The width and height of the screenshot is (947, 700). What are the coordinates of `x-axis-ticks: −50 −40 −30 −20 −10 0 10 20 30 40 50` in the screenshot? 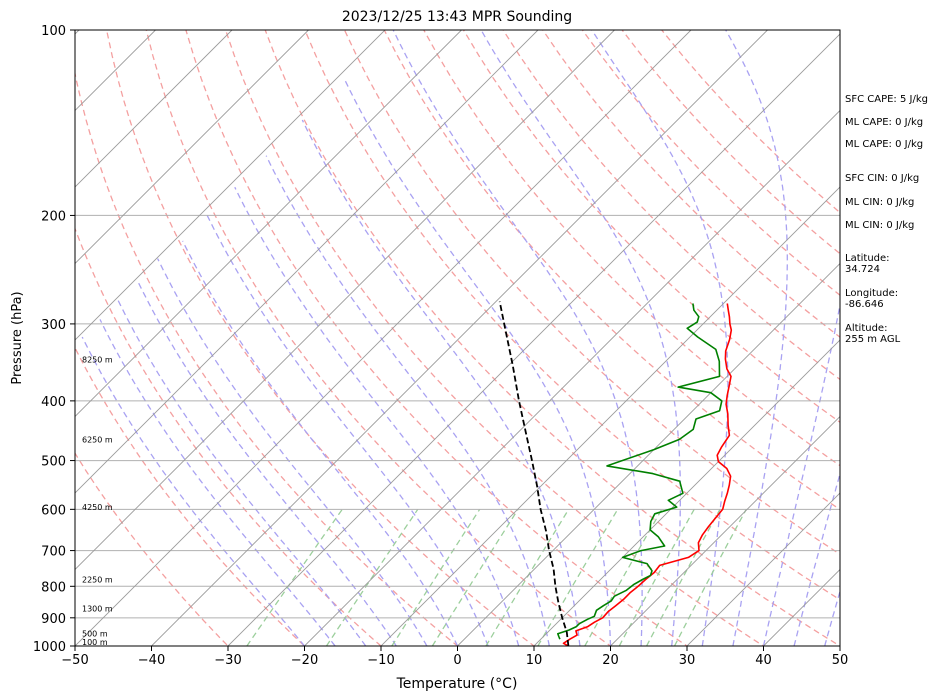 It's located at (454, 657).